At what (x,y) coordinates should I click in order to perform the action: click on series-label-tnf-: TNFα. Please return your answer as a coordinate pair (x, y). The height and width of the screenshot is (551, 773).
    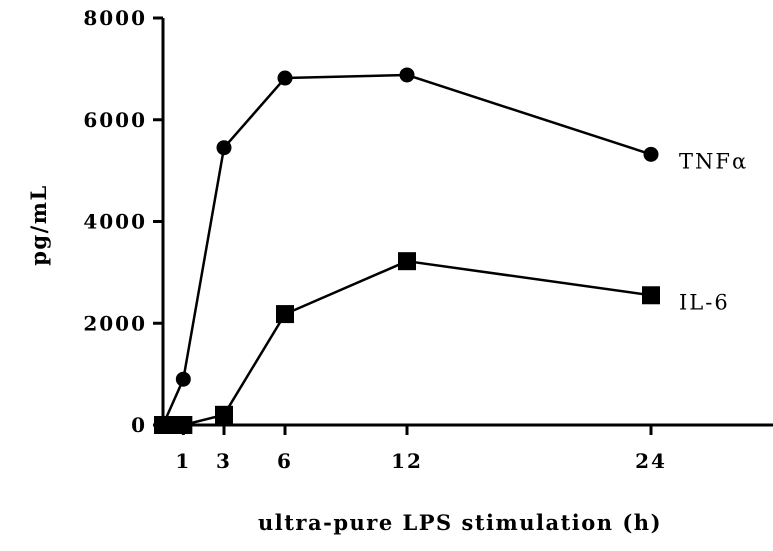
    Looking at the image, I should click on (713, 161).